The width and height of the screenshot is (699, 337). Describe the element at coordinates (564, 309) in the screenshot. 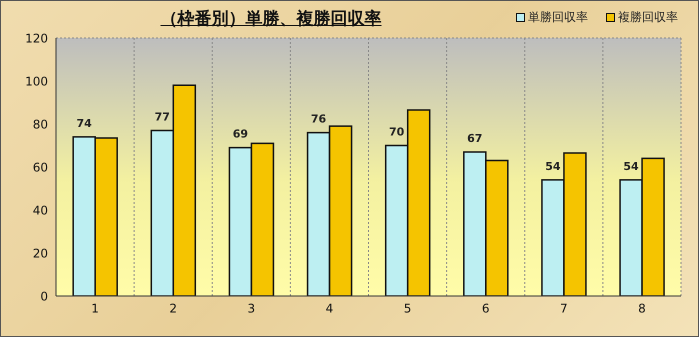

I see `x-tick-label: 7` at that location.